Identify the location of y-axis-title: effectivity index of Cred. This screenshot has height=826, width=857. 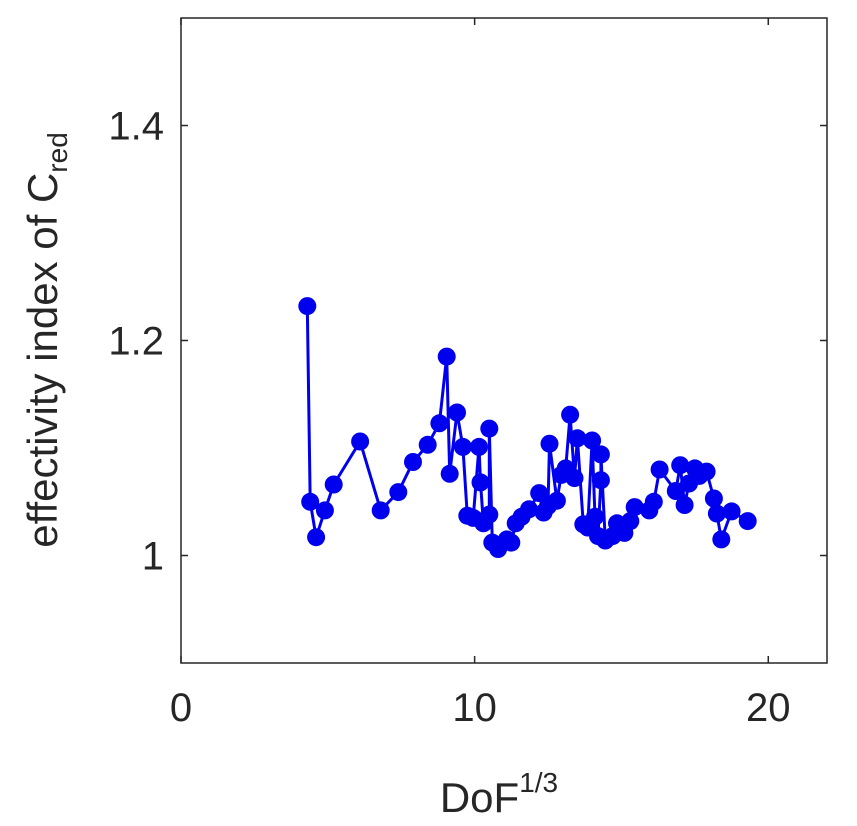
(46, 340).